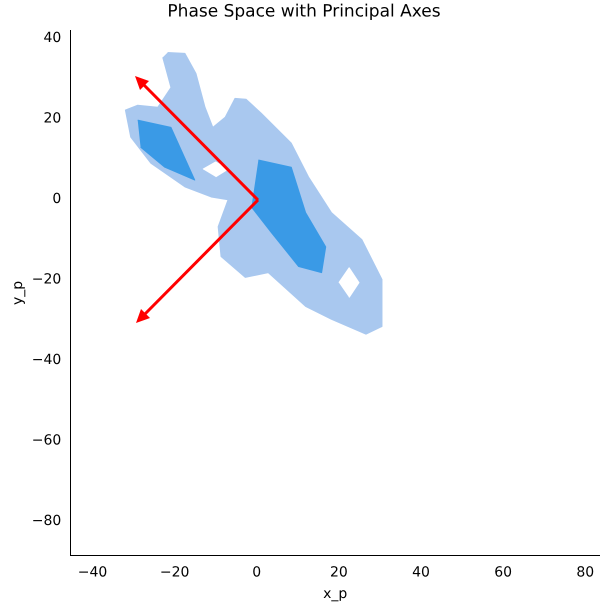 Image resolution: width=600 pixels, height=605 pixels. I want to click on y-tick-label: −80, so click(47, 520).